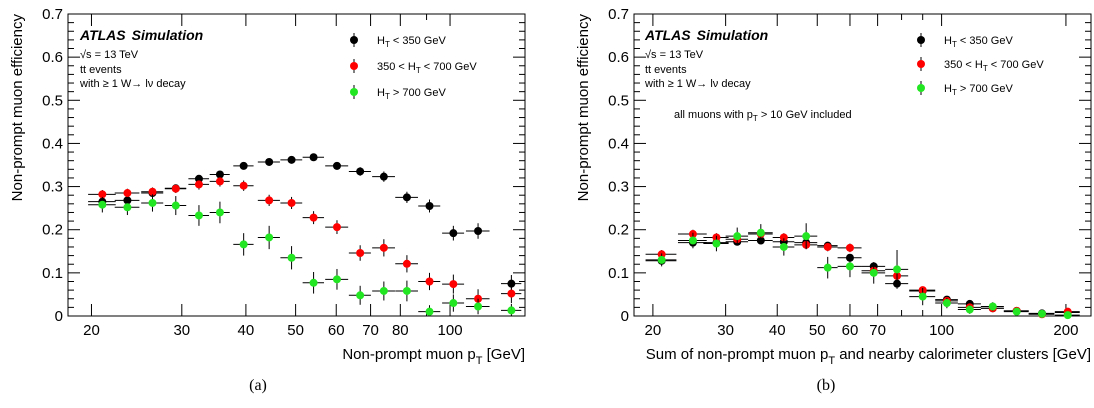 This screenshot has width=1094, height=408. Describe the element at coordinates (52, 187) in the screenshot. I see `y-tick-label: 0.3` at that location.